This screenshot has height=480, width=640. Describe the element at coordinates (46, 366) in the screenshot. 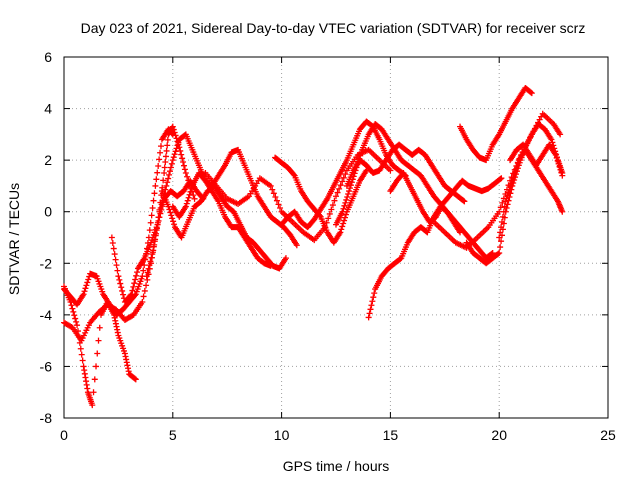

I see `y-tick-label: -6` at that location.